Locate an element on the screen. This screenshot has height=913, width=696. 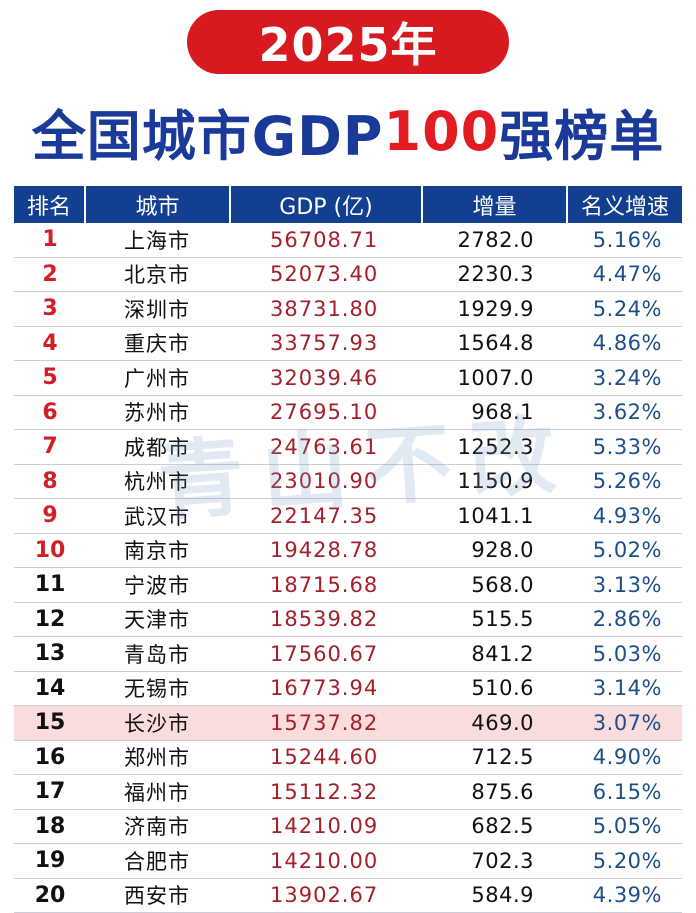
growth-cell: 3.24% is located at coordinates (625, 378).